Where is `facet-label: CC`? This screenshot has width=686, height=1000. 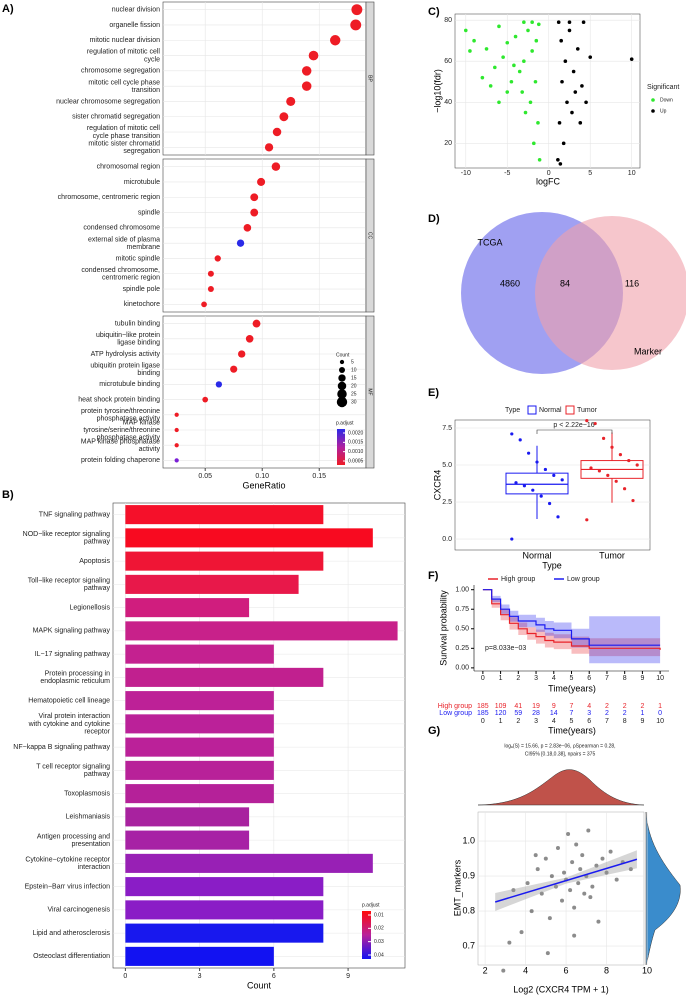
facet-label: CC is located at coordinates (370, 236).